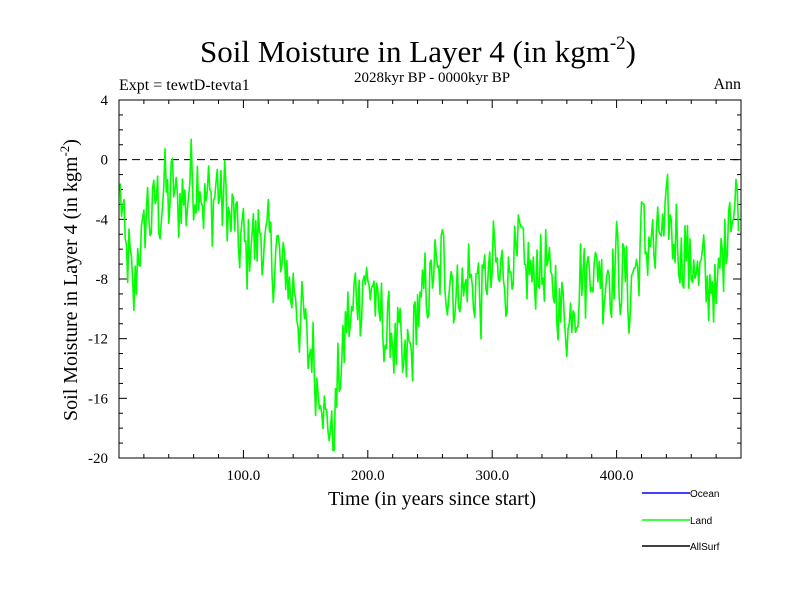 The image size is (800, 600). I want to click on legend: Ocean Land AllSurf, so click(681, 521).